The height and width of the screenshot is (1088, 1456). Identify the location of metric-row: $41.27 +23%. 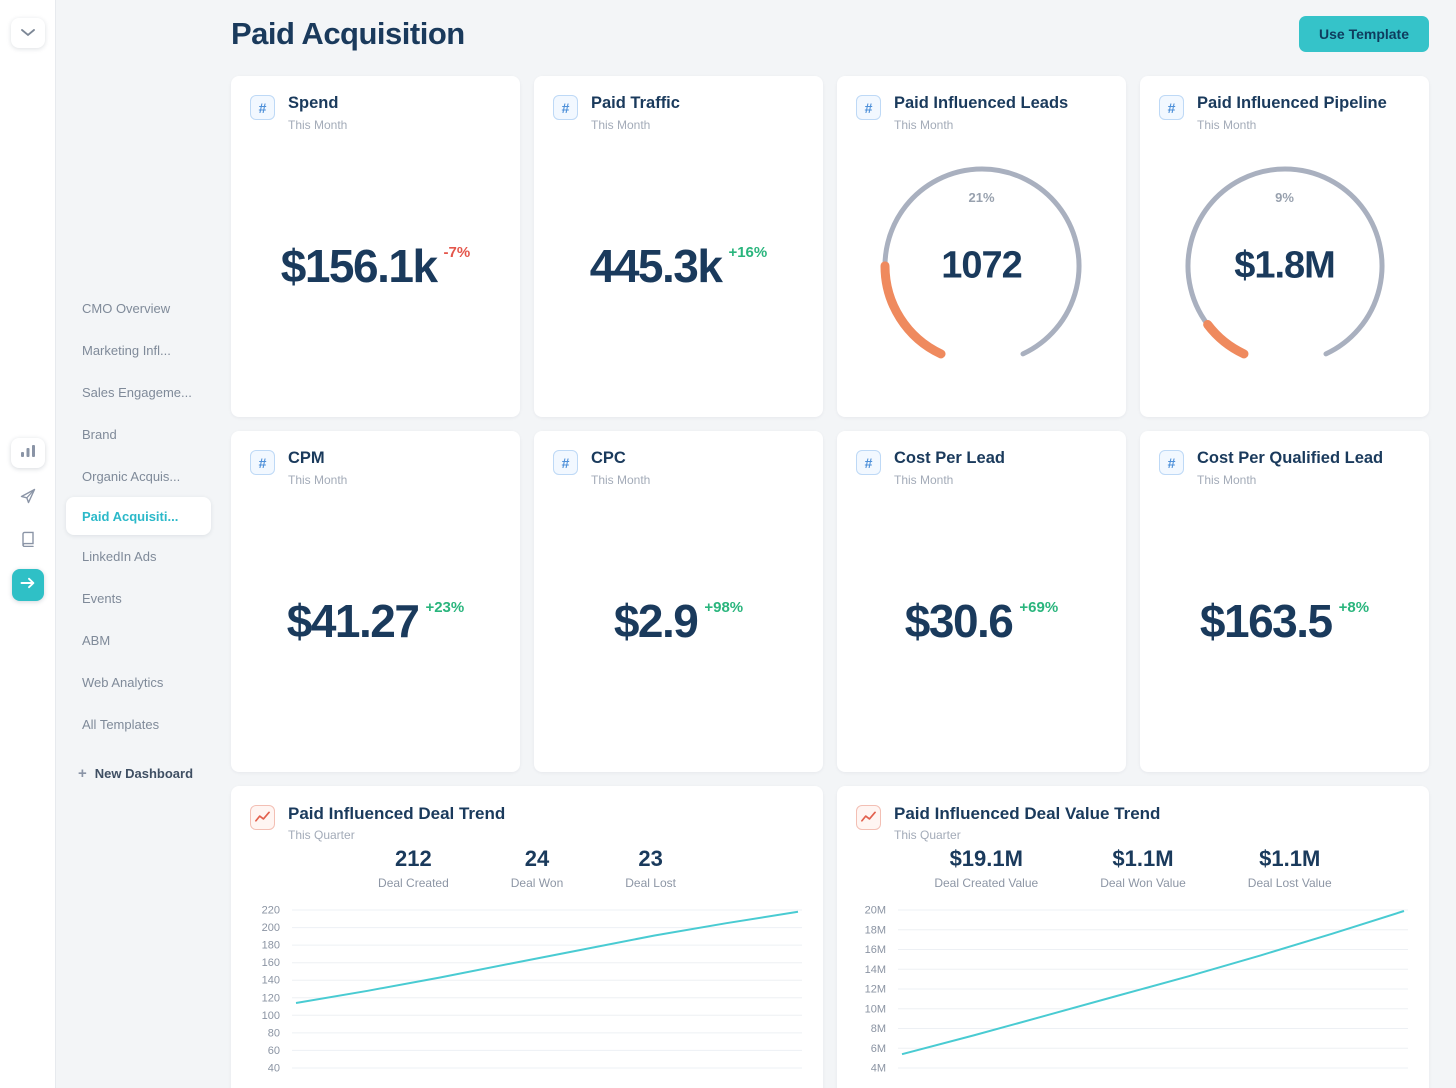
(375, 621).